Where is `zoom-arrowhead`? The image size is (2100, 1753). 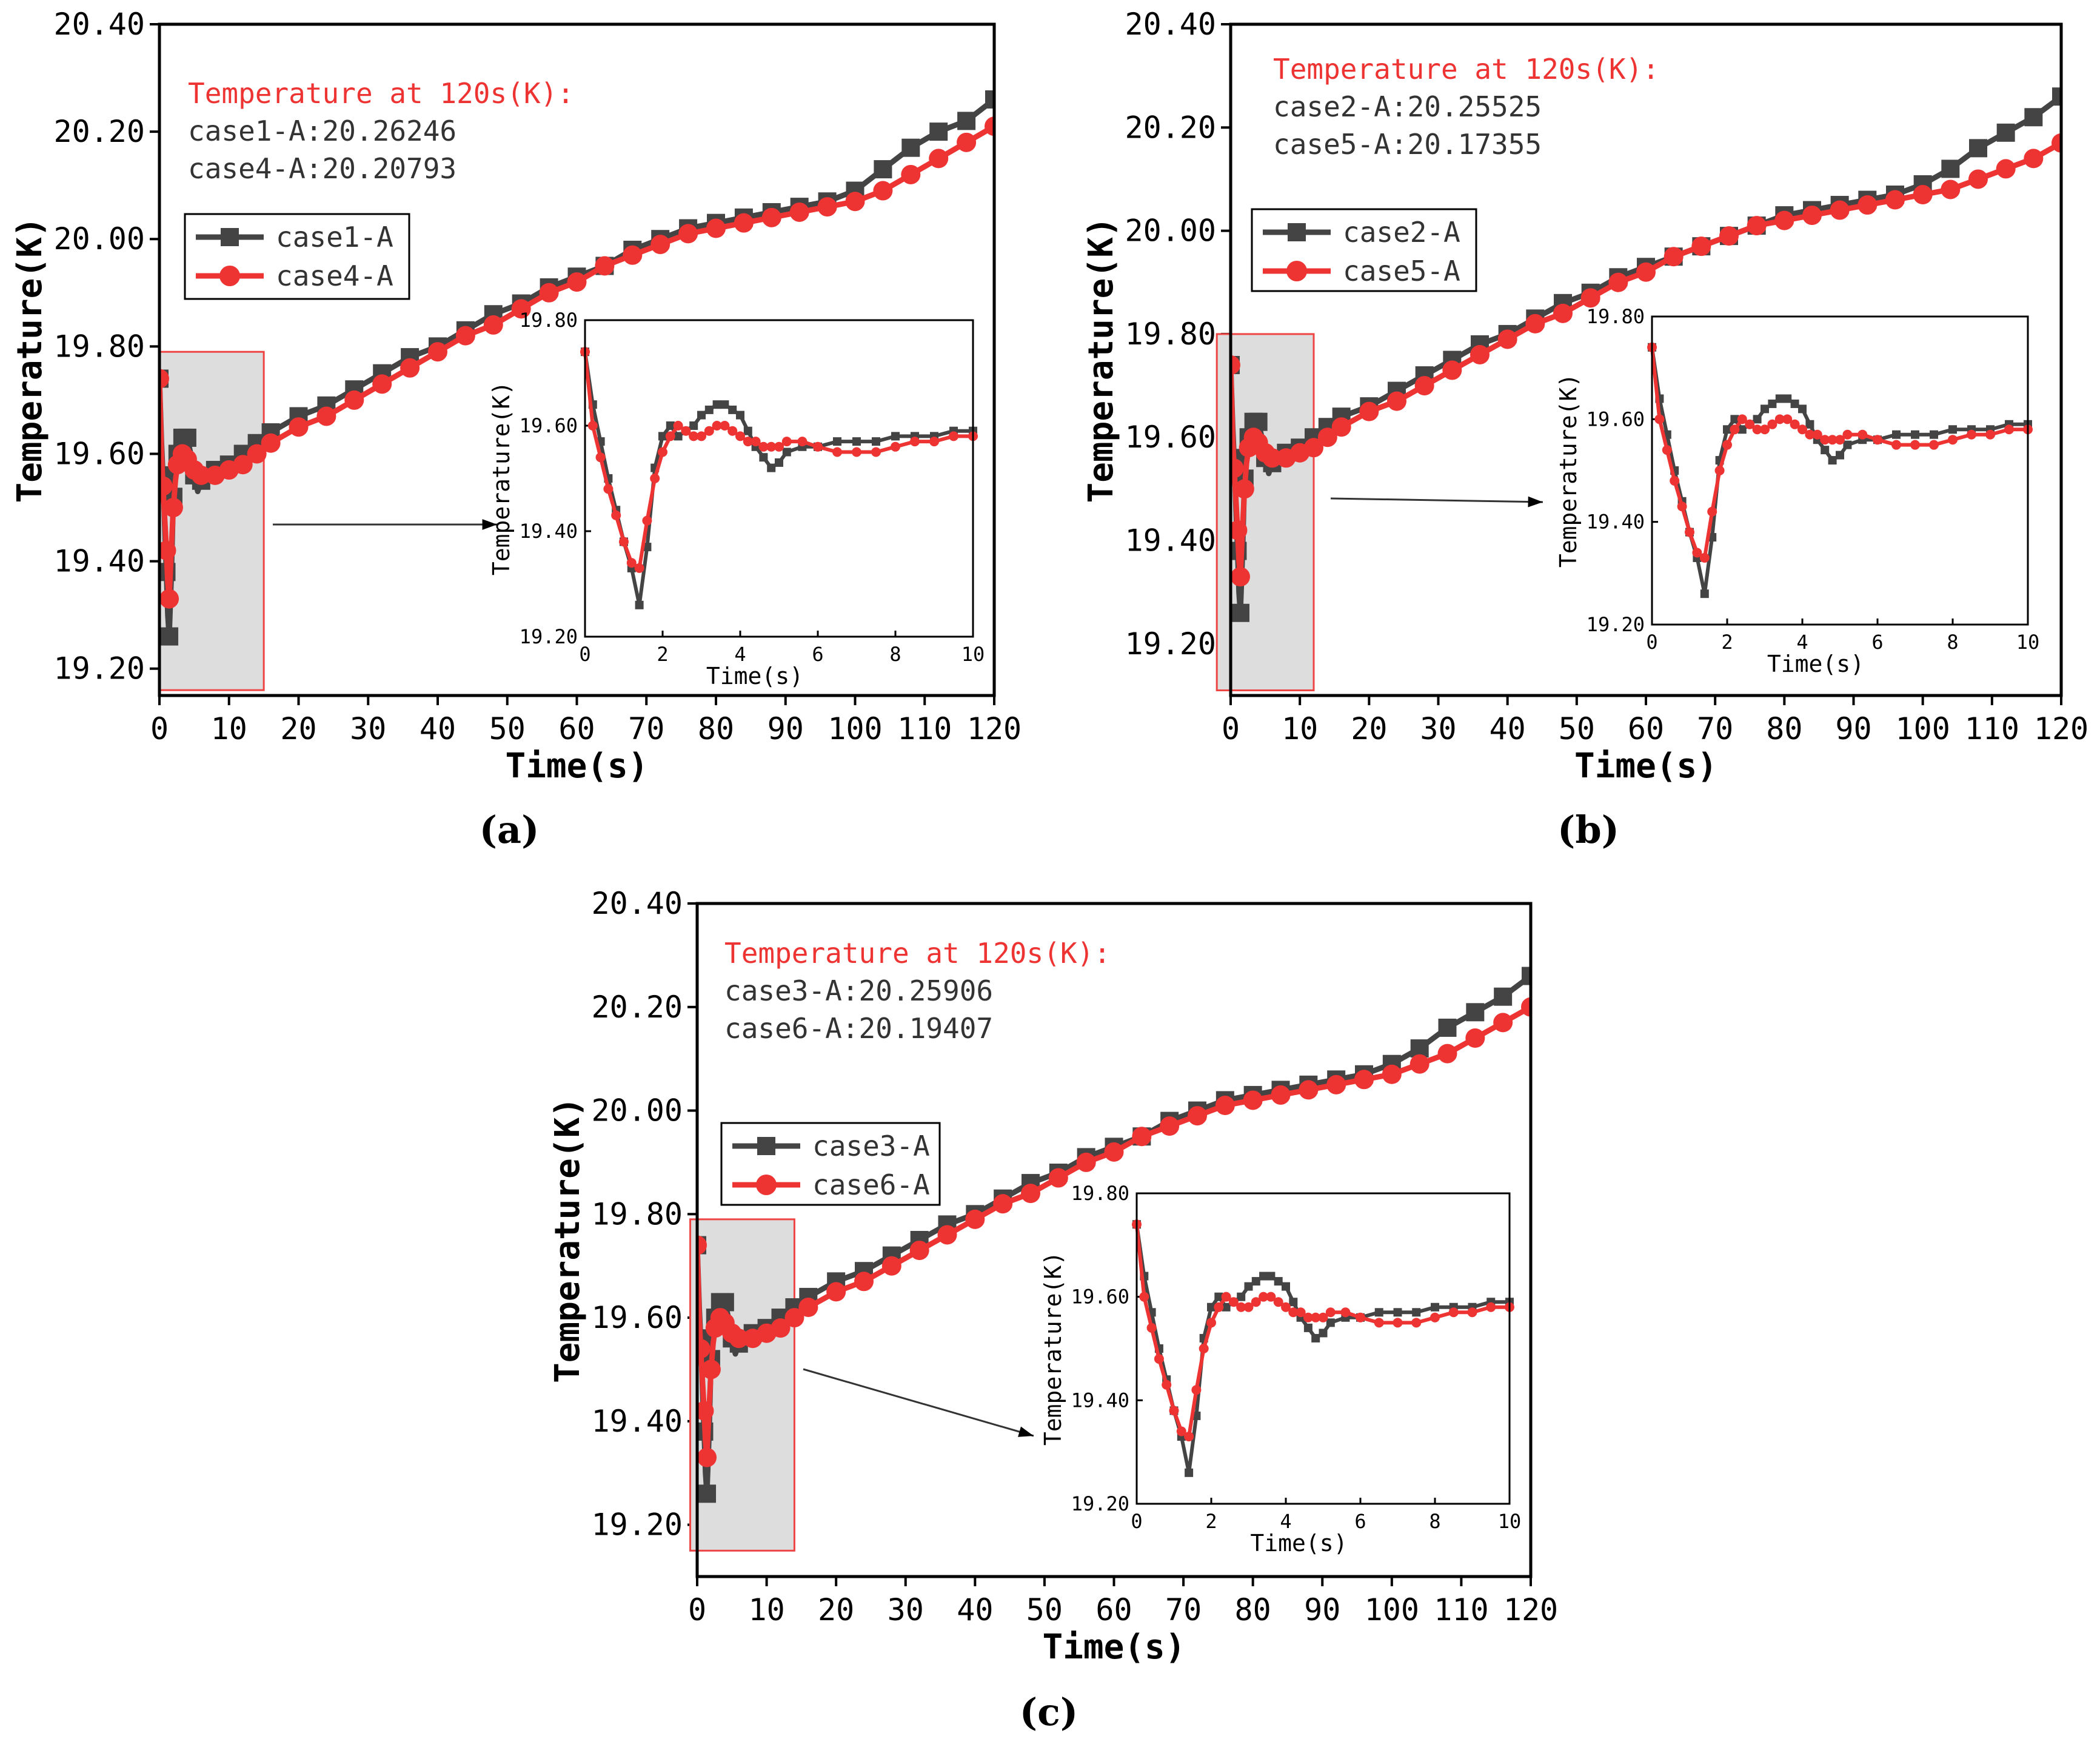
zoom-arrowhead is located at coordinates (1535, 502).